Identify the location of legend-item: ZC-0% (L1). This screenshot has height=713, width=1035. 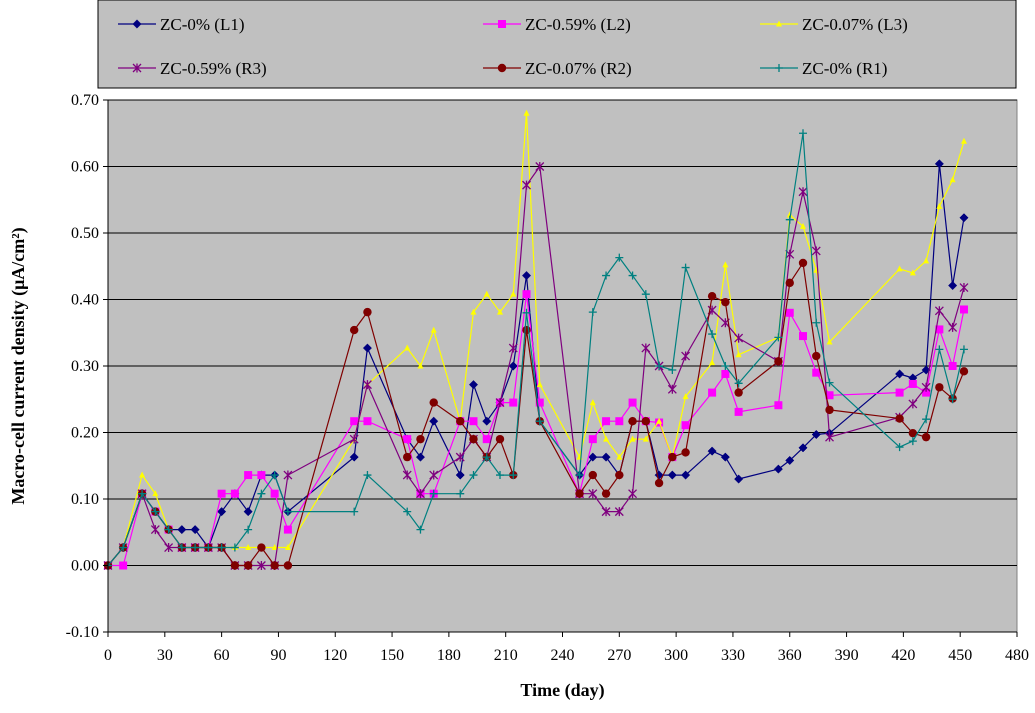
(181, 24).